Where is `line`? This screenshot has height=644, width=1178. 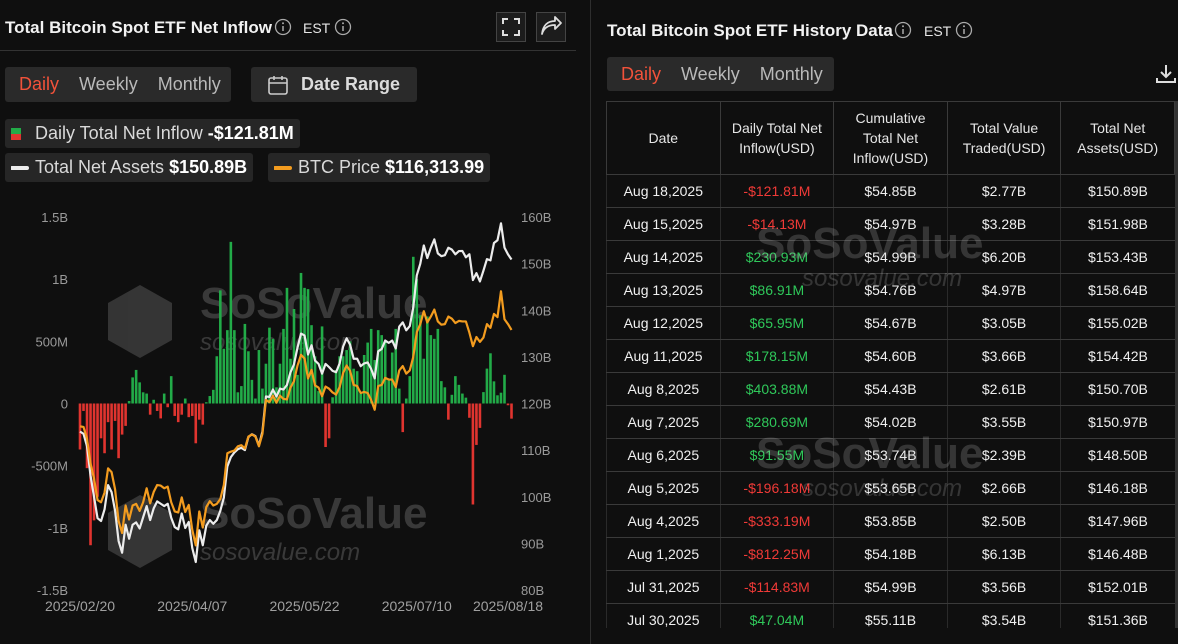
line is located at coordinates (296, 418).